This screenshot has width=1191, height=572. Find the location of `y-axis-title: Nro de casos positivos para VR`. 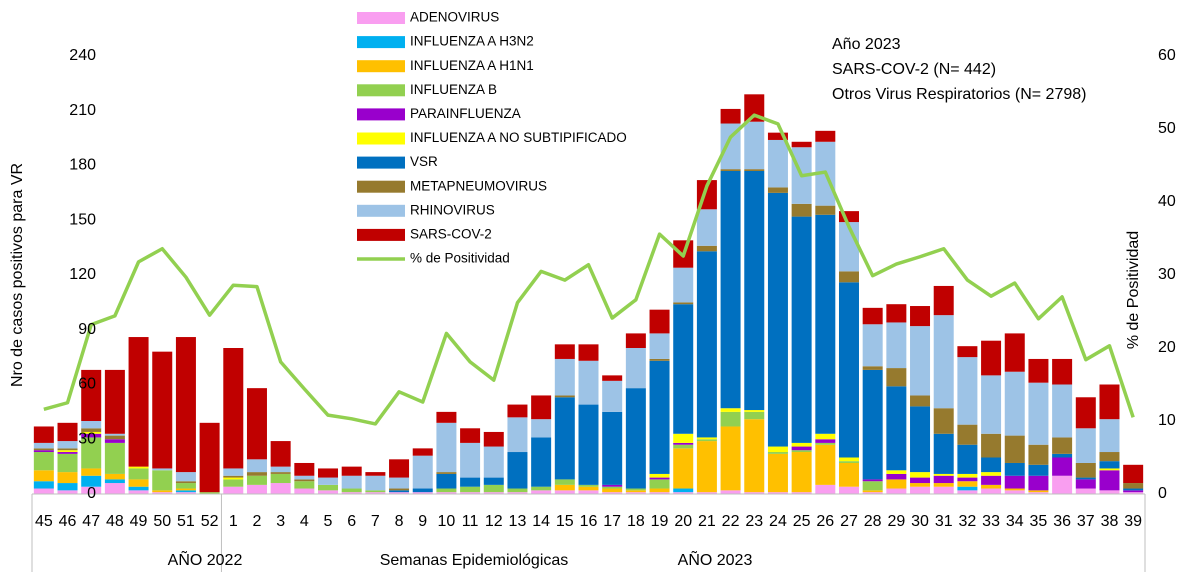

y-axis-title: Nro de casos positivos para VR is located at coordinates (17, 275).